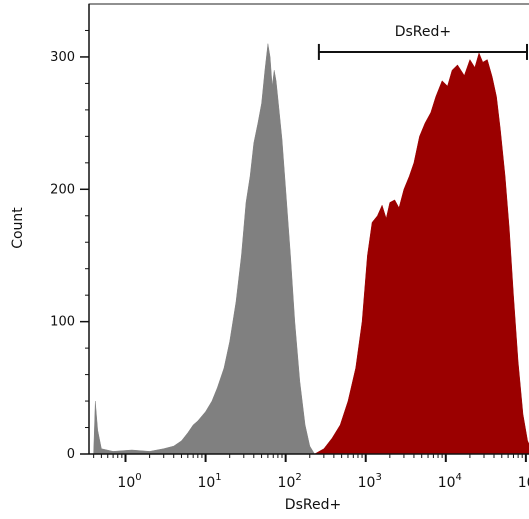 This screenshot has width=529, height=519. Describe the element at coordinates (313, 505) in the screenshot. I see `x-axis-label: DsRed+` at that location.